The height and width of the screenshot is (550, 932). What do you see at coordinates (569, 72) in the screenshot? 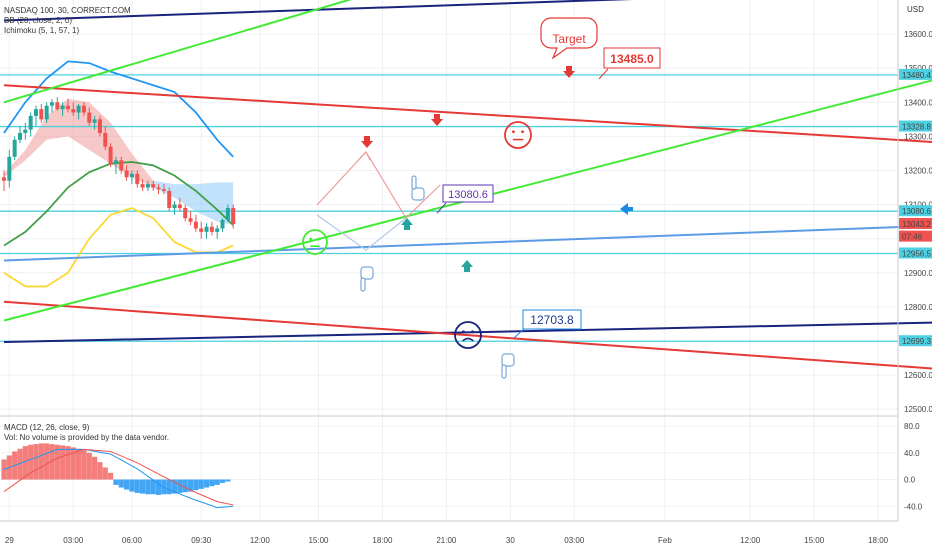
I see `arrow-down-icon` at bounding box center [569, 72].